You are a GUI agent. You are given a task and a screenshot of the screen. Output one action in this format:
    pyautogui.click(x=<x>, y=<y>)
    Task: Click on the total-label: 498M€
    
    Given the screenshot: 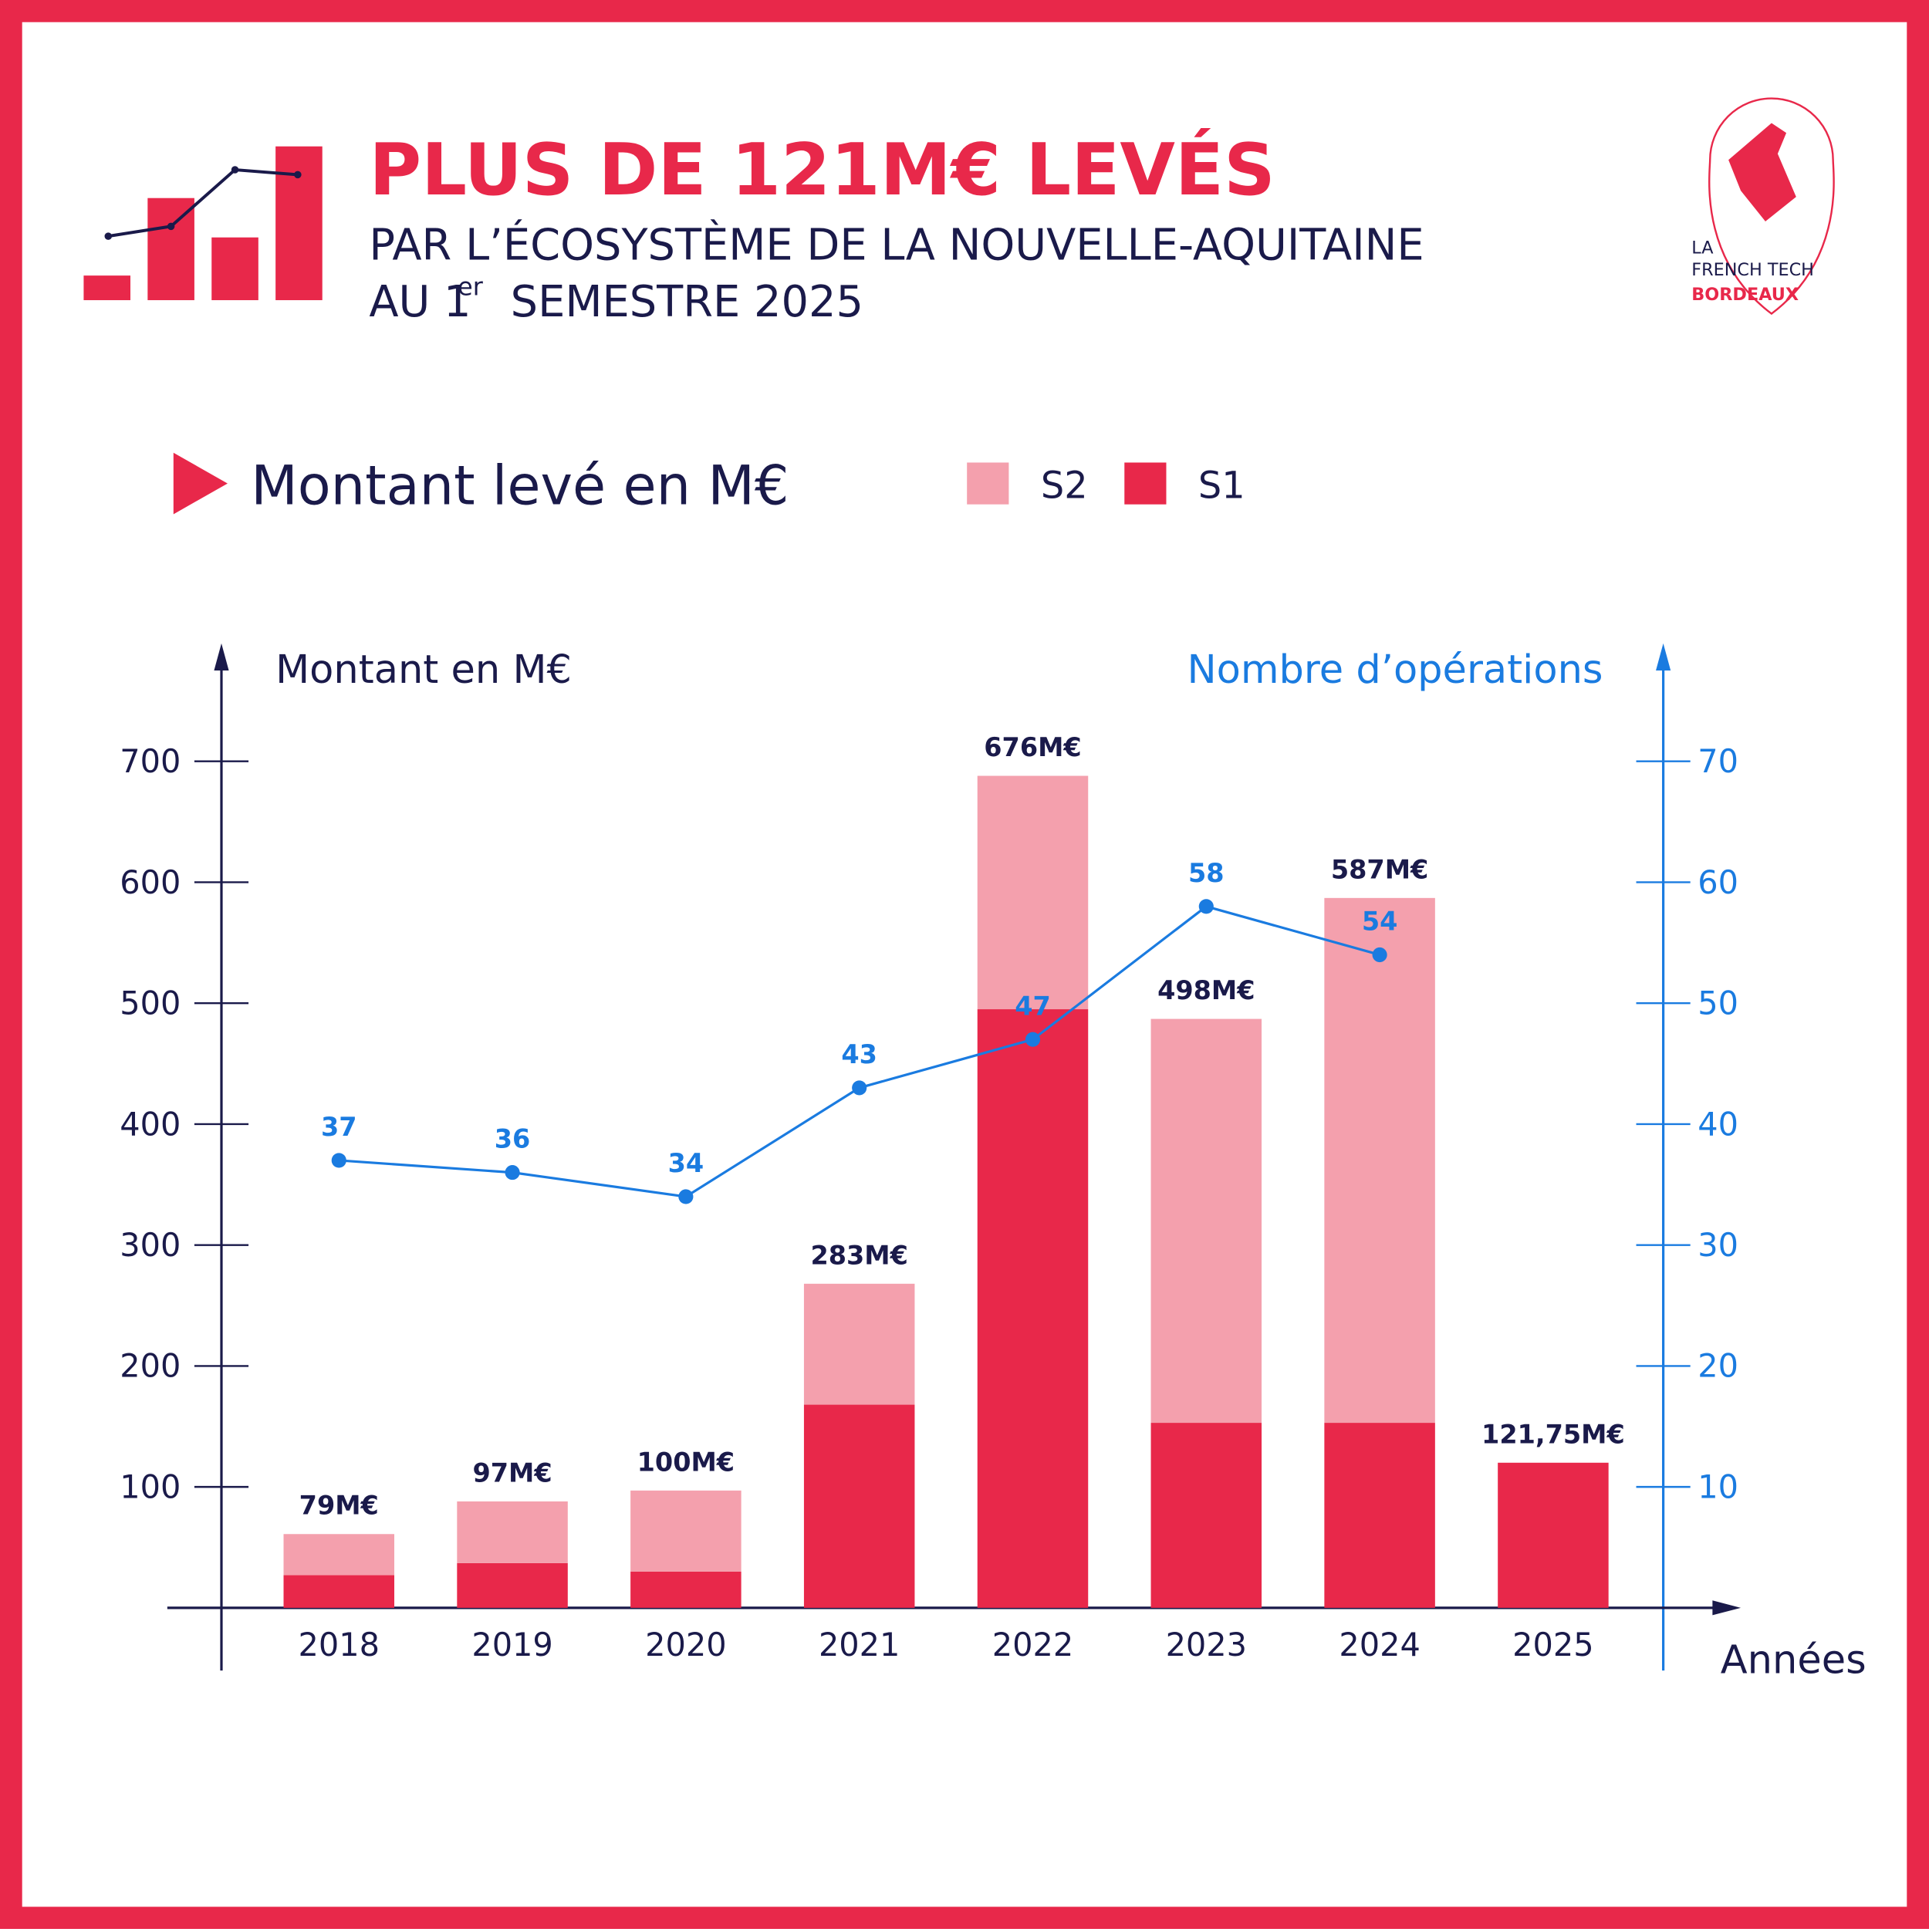 What is the action you would take?
    pyautogui.click(x=1206, y=990)
    